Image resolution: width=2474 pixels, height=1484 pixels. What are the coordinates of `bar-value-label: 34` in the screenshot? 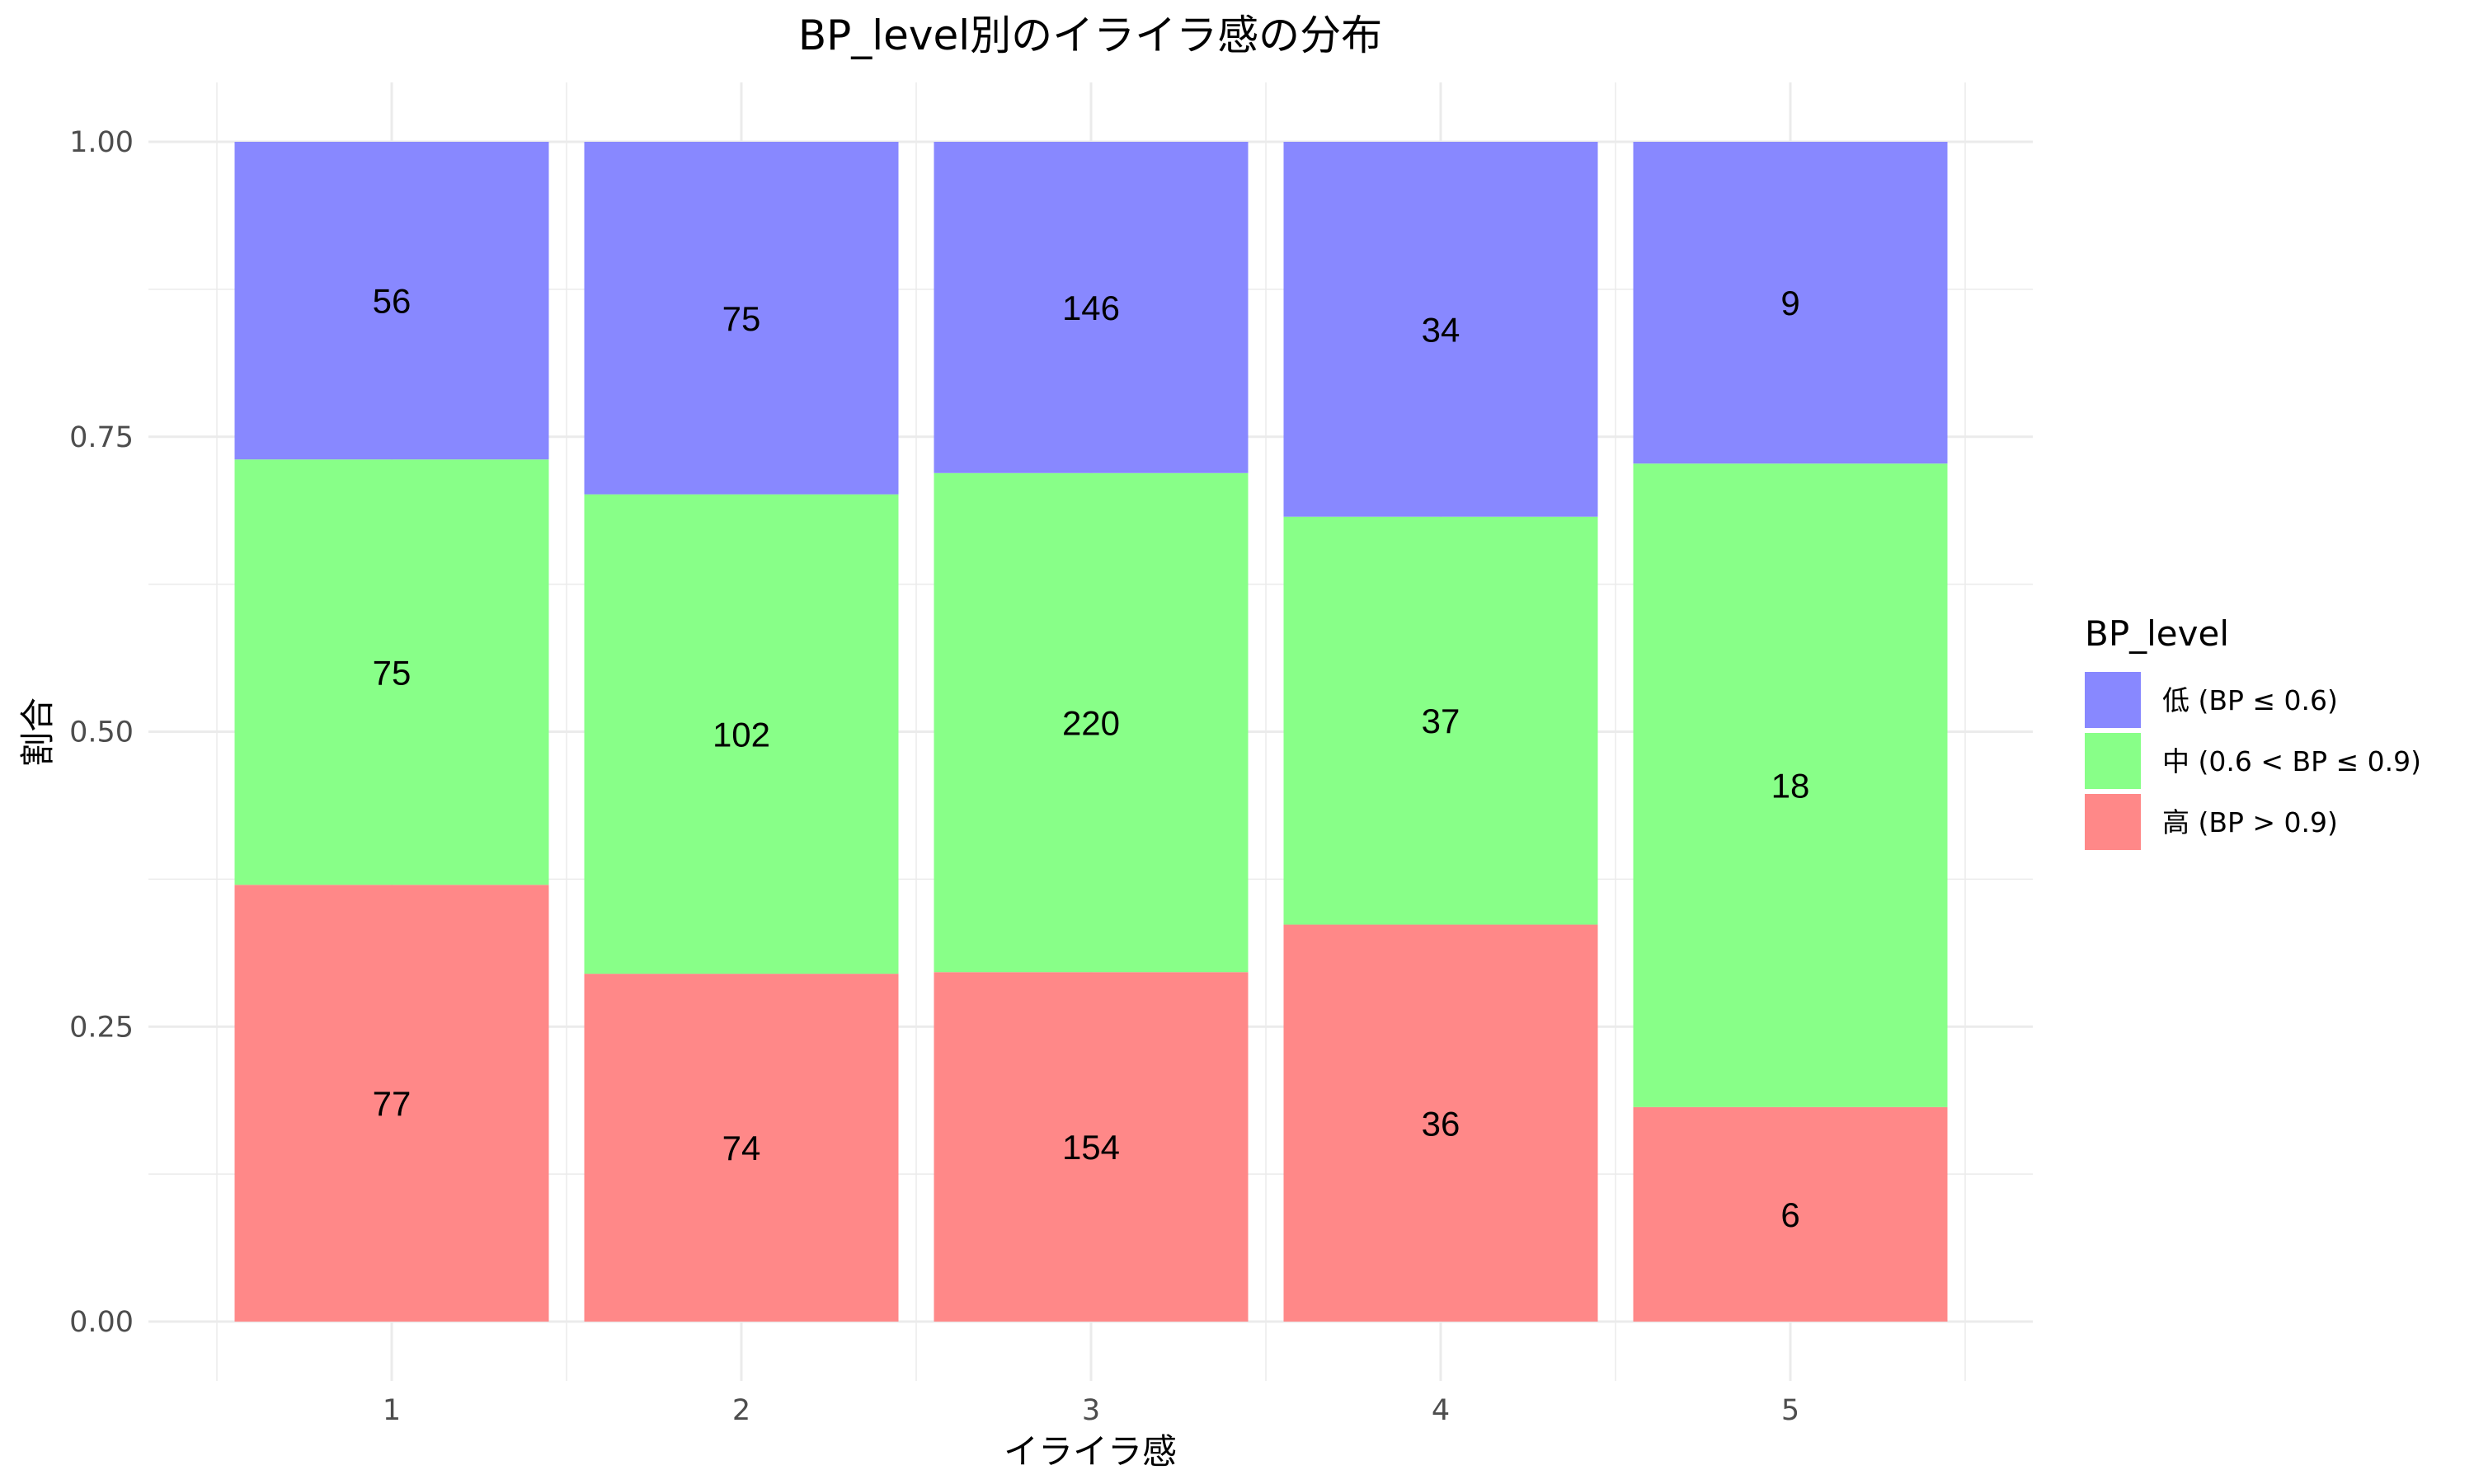 It's located at (1441, 329).